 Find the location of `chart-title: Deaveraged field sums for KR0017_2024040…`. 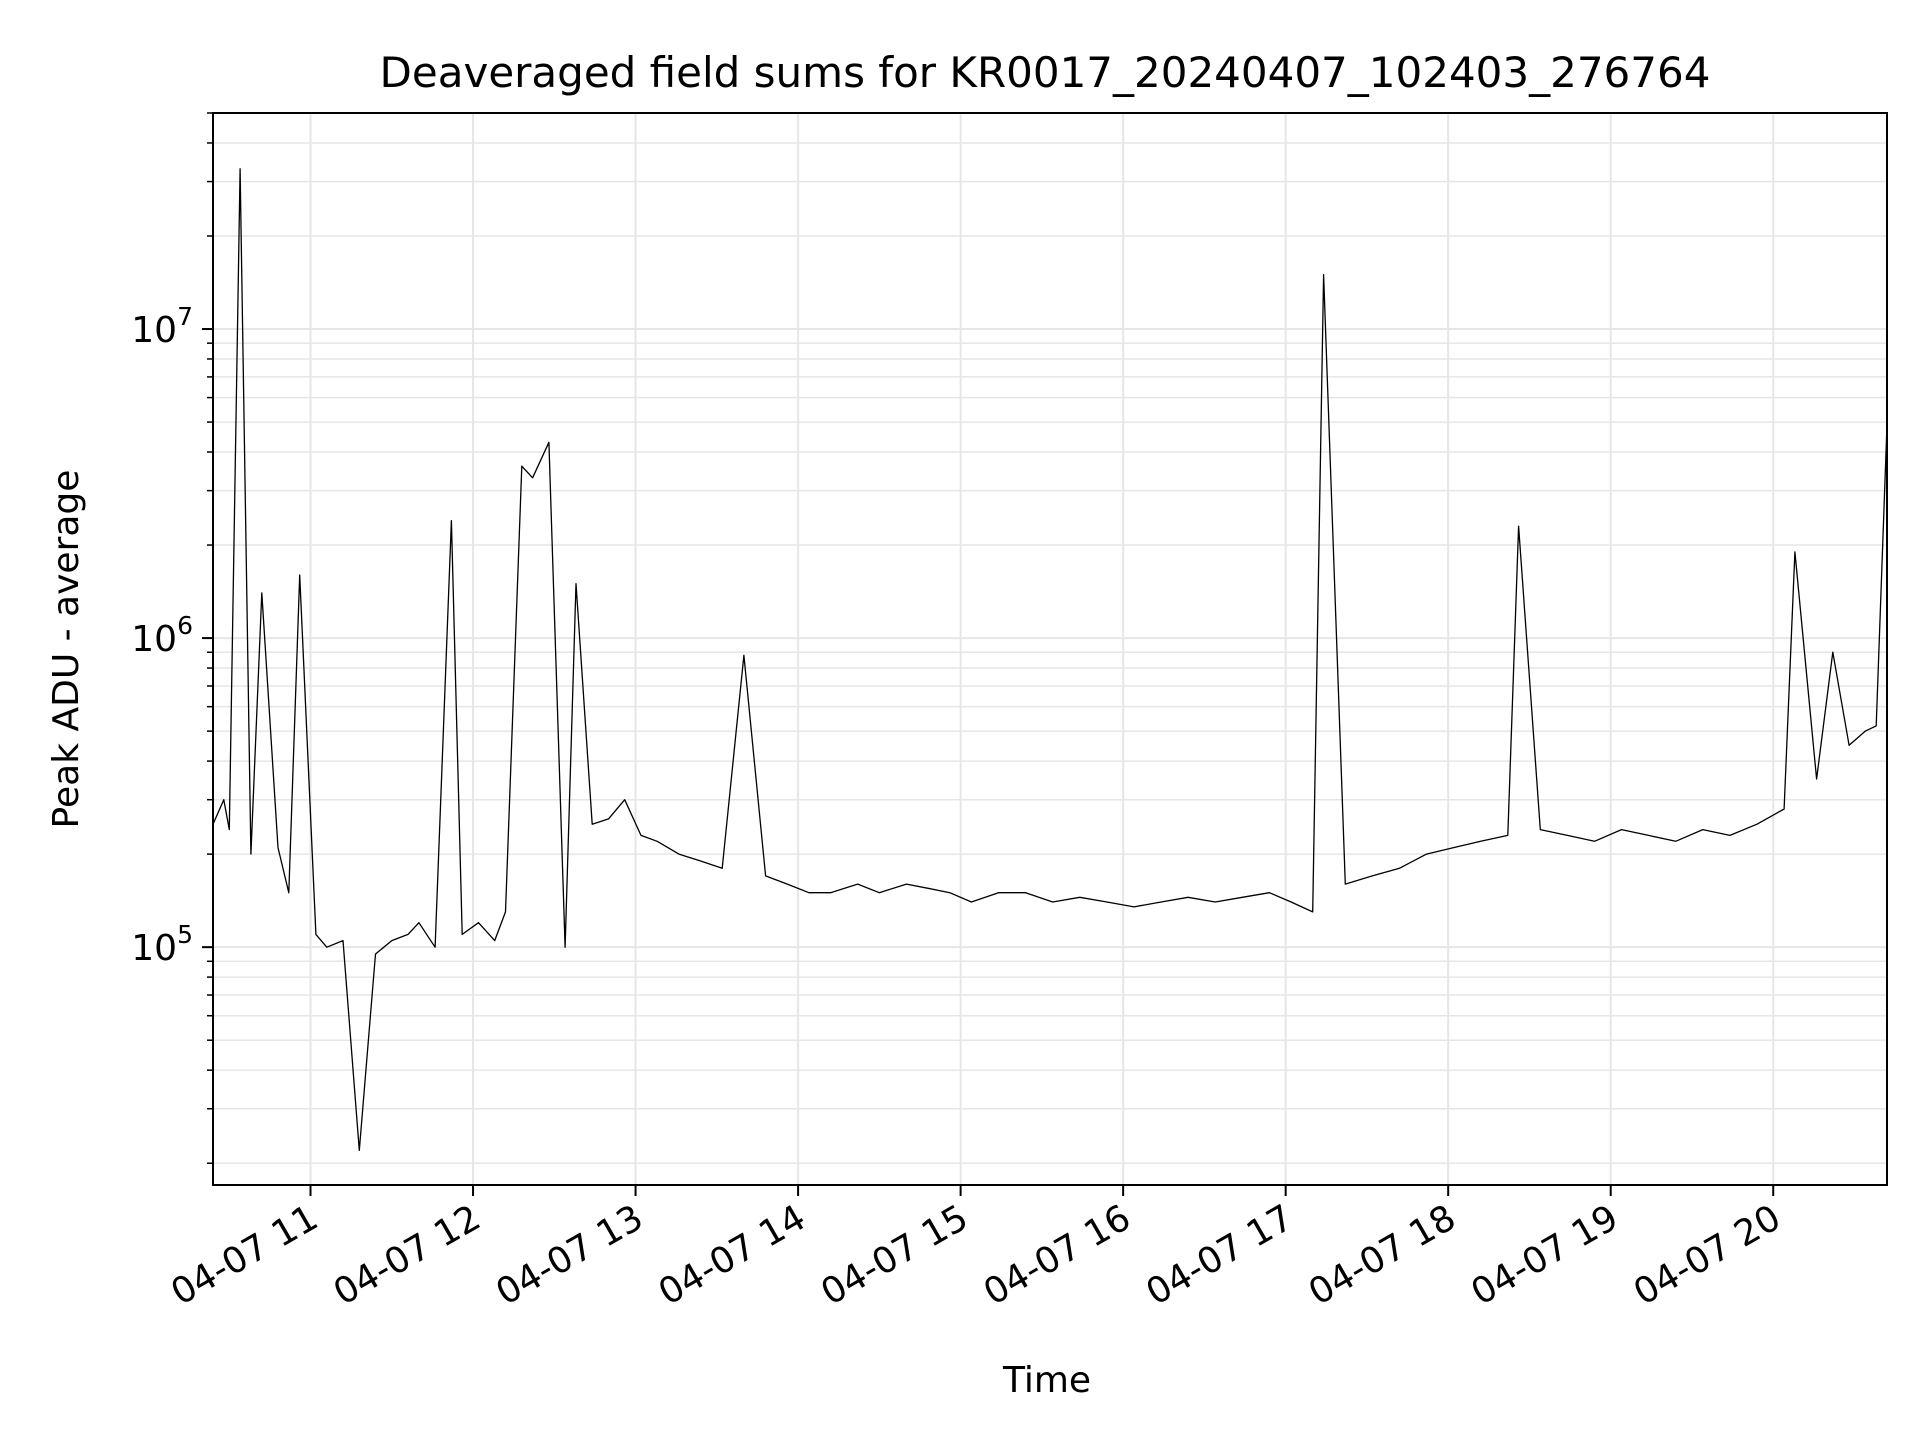

chart-title: Deaveraged field sums for KR0017_2024040… is located at coordinates (1045, 72).